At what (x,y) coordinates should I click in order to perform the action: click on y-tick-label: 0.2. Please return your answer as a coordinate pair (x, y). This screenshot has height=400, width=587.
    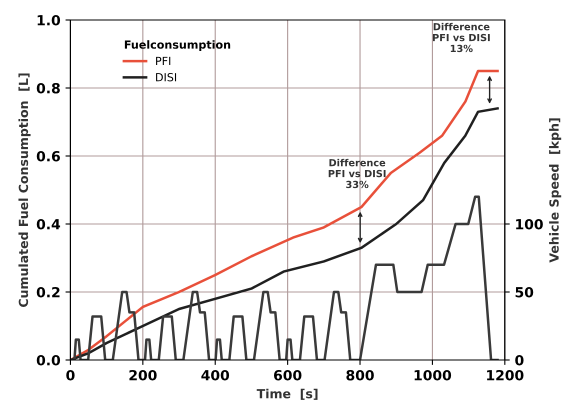
    Looking at the image, I should click on (48, 292).